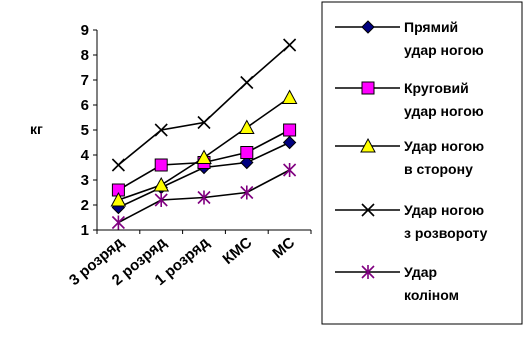 The height and width of the screenshot is (342, 528). What do you see at coordinates (436, 88) in the screenshot?
I see `legend-label: Круговий` at bounding box center [436, 88].